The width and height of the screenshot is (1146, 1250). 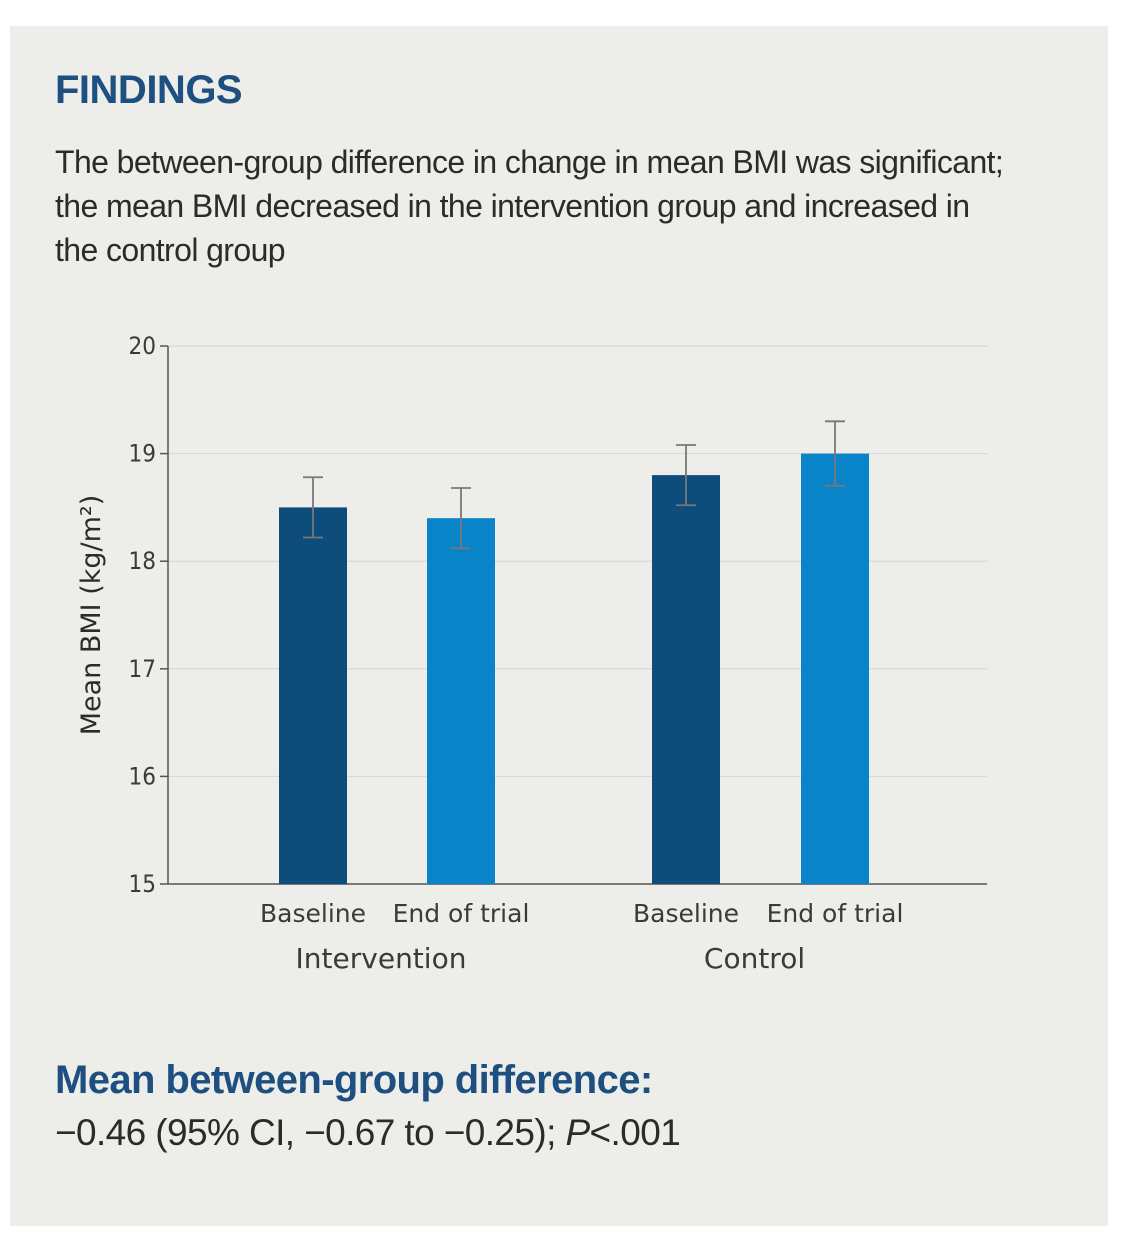 What do you see at coordinates (142, 669) in the screenshot?
I see `y-tick-label: 17` at bounding box center [142, 669].